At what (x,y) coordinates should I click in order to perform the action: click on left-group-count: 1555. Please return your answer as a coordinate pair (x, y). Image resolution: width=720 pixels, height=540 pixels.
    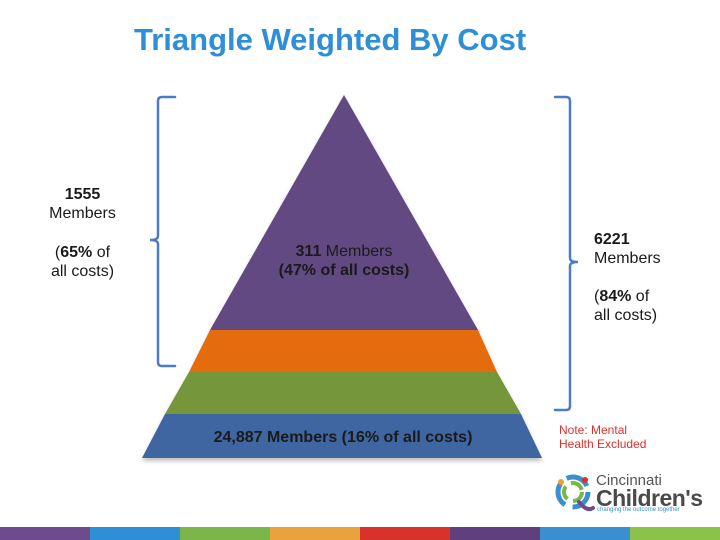
    Looking at the image, I should click on (82, 194).